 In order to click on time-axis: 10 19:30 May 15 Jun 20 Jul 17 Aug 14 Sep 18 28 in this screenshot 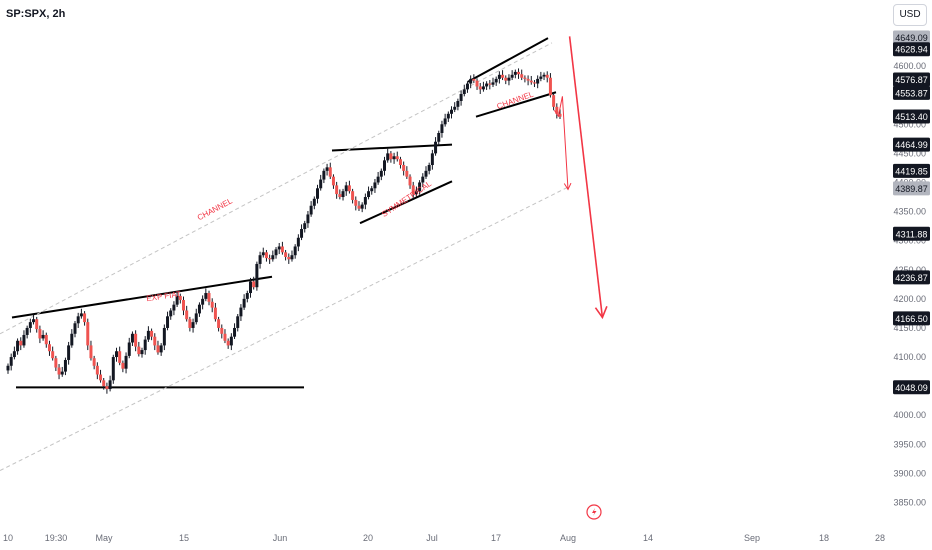, I will do `click(444, 538)`.